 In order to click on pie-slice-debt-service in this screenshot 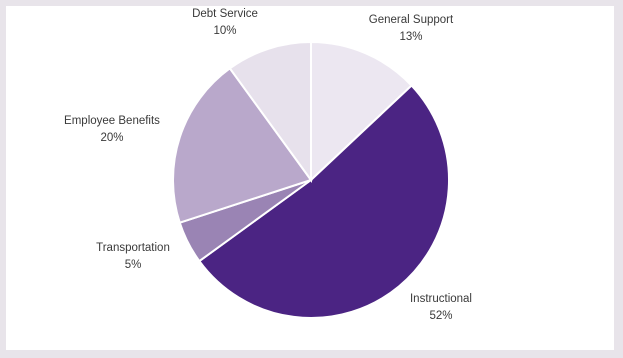, I will do `click(270, 112)`.